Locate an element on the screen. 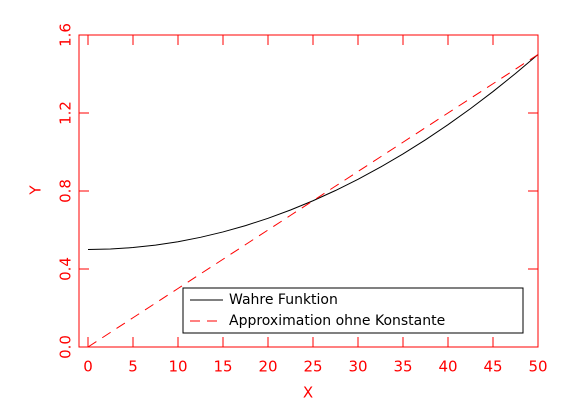 The image size is (576, 418). x-tick-label: 50 is located at coordinates (537, 367).